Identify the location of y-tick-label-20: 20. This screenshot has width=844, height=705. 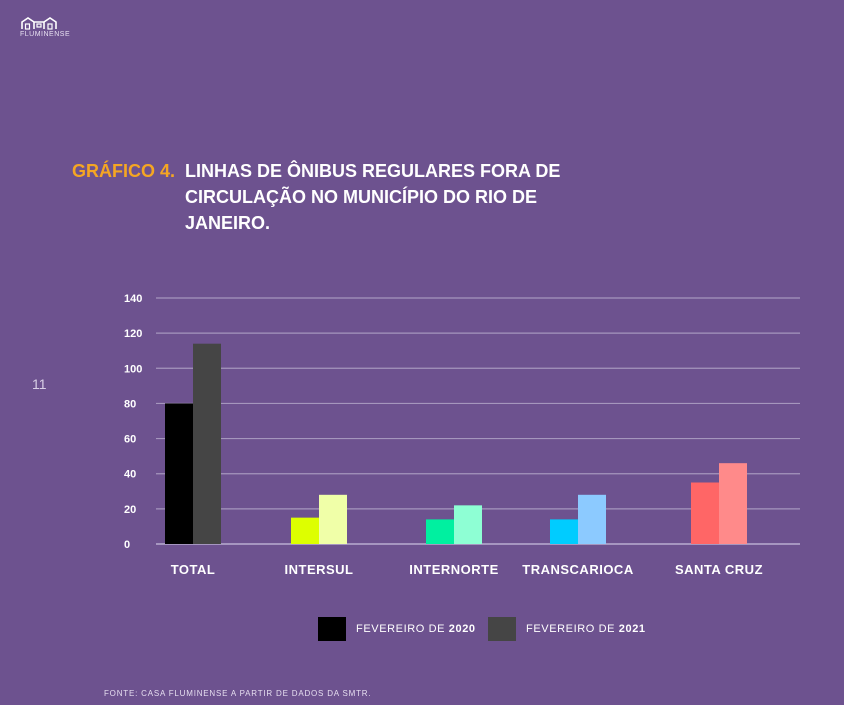
(130, 510).